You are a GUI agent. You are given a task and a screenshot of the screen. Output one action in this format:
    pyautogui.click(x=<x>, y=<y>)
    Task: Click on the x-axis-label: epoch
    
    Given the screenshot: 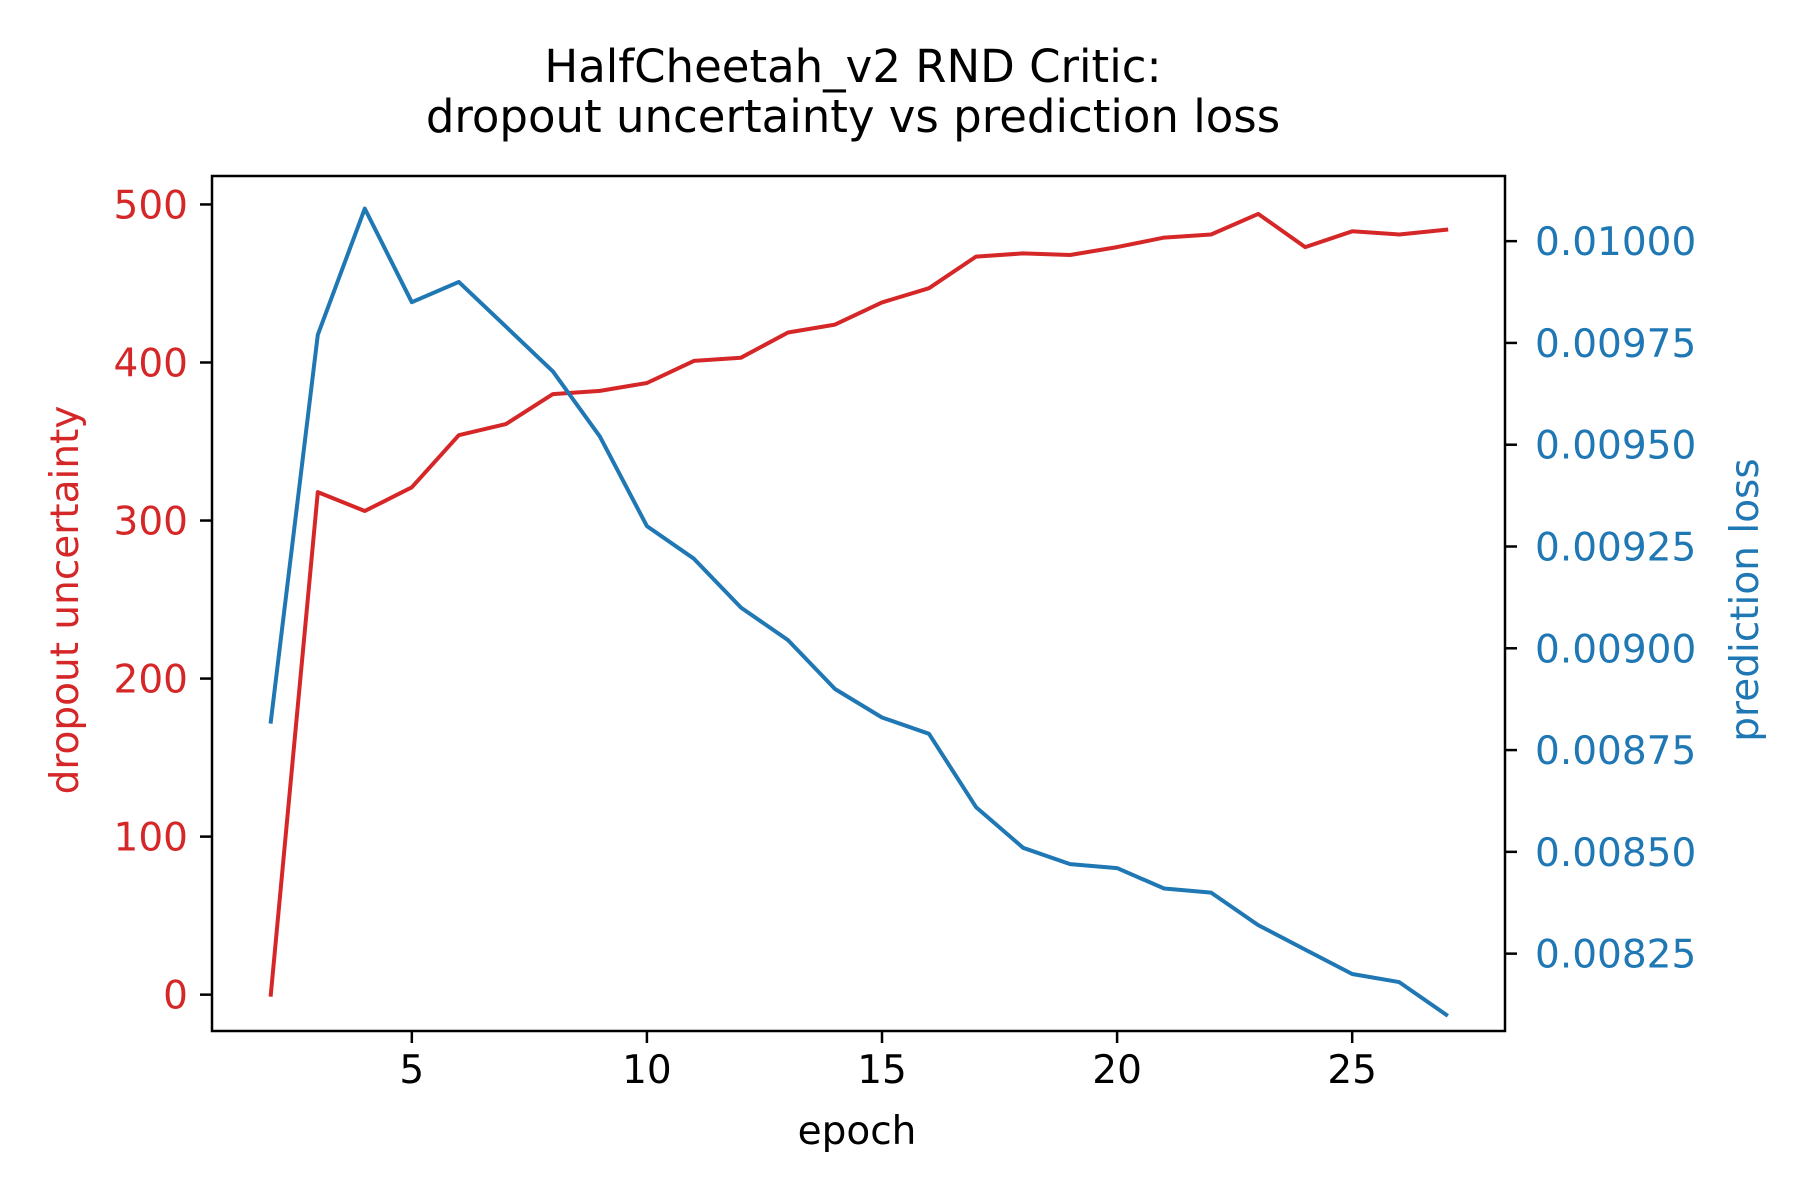 What is the action you would take?
    pyautogui.click(x=857, y=1131)
    